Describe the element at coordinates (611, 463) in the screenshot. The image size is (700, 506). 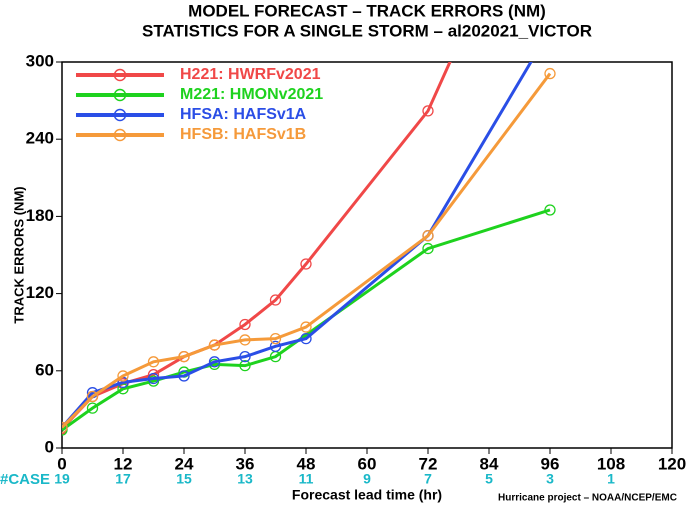
I see `x-tick-label: 108` at that location.